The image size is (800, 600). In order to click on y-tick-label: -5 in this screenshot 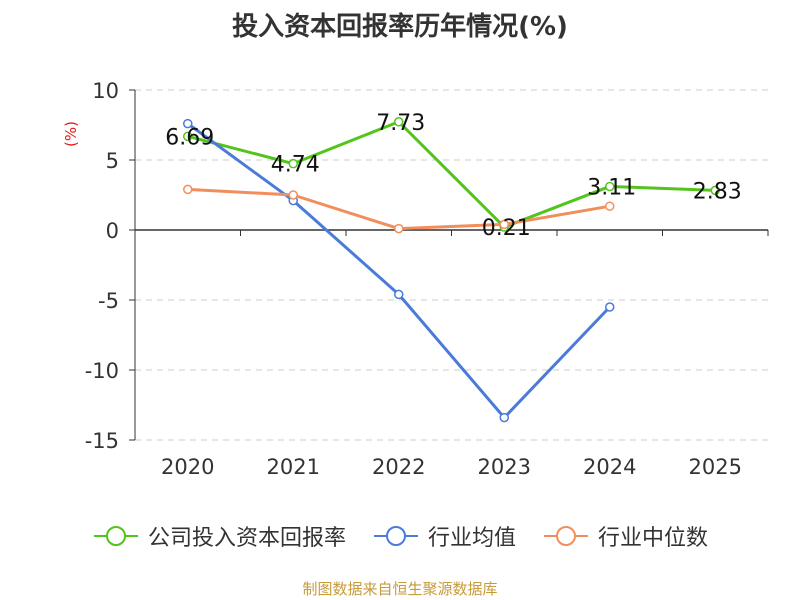, I will do `click(108, 301)`.